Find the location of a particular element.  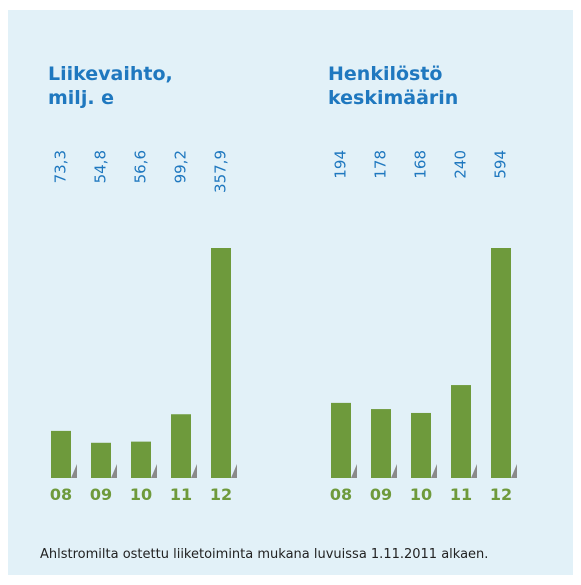

value-label: 99,2 is located at coordinates (181, 166).